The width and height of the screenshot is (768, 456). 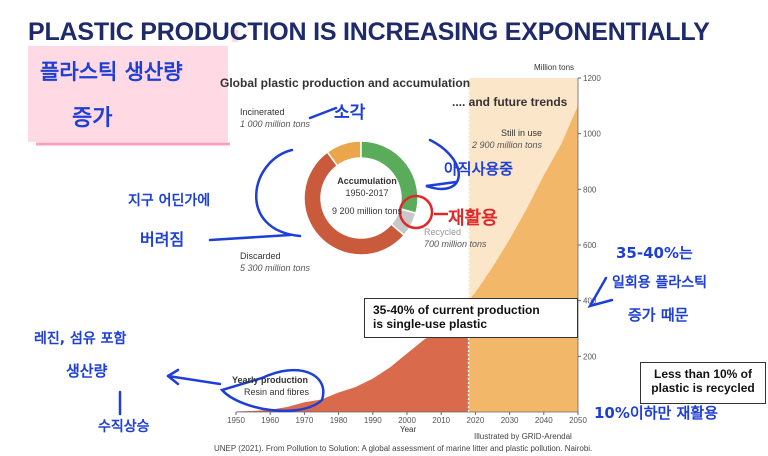 I want to click on ink-discard-pointer, so click(x=250, y=237).